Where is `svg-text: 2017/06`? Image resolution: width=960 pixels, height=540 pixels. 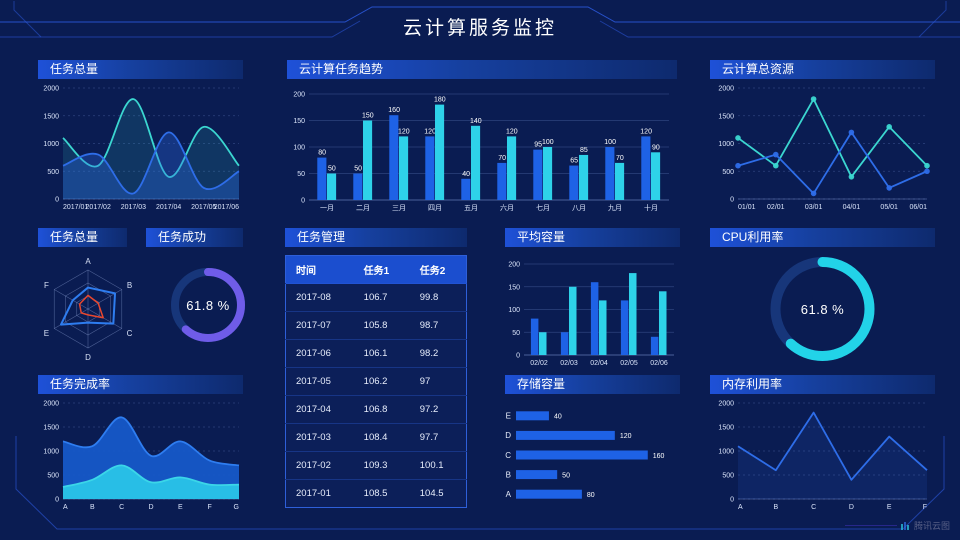 svg-text: 2017/06 is located at coordinates (226, 207).